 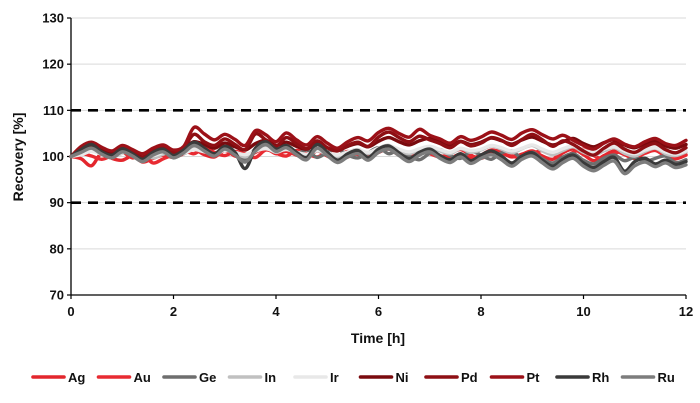 I want to click on x-tick-label-2: 2, so click(x=173, y=311).